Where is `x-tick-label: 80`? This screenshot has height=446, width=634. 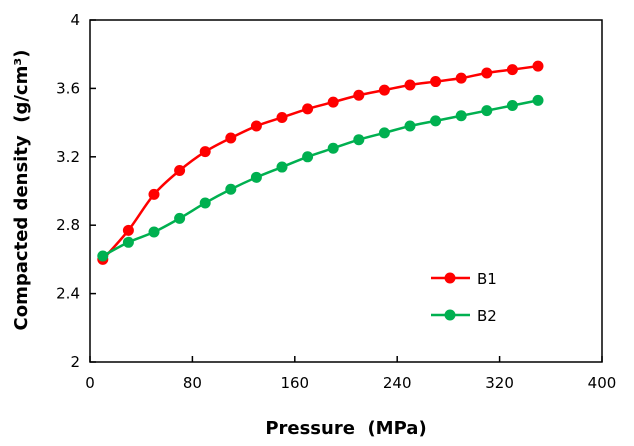 x-tick-label: 80 is located at coordinates (192, 383).